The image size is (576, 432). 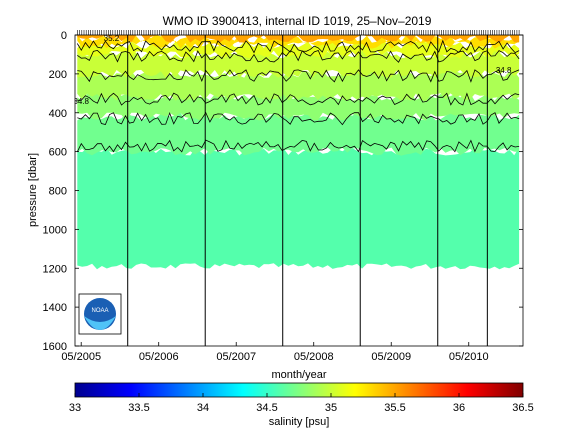 I want to click on colorbar, so click(x=299, y=390).